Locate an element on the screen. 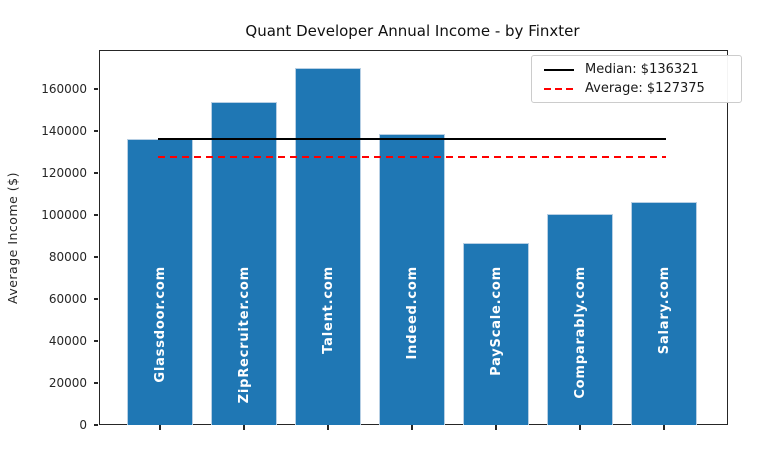 The height and width of the screenshot is (453, 768). bar-label: ZipRecruiter.com is located at coordinates (244, 335).